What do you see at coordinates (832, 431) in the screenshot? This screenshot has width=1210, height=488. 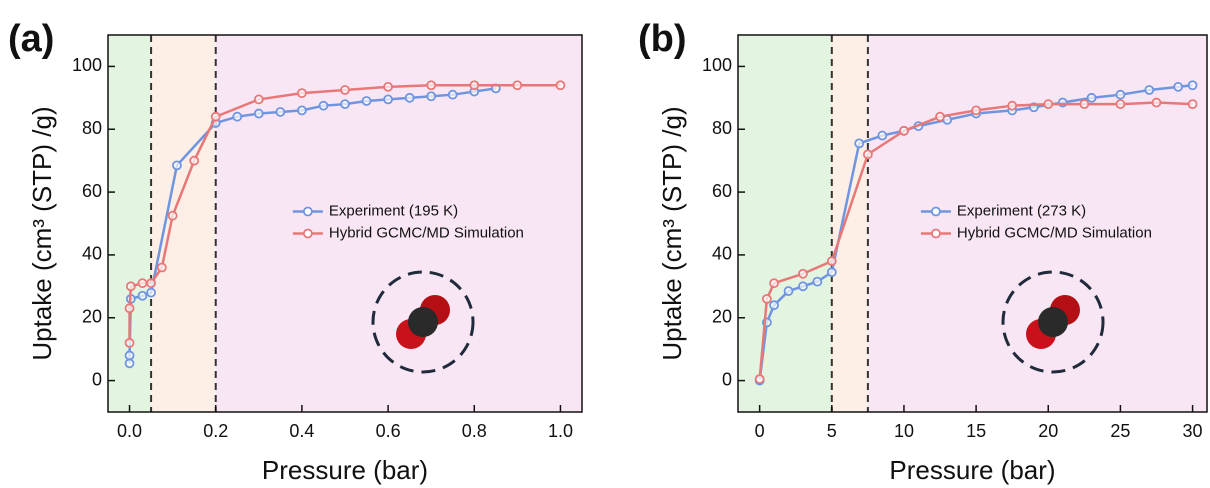 I see `x-tick-label: 5` at bounding box center [832, 431].